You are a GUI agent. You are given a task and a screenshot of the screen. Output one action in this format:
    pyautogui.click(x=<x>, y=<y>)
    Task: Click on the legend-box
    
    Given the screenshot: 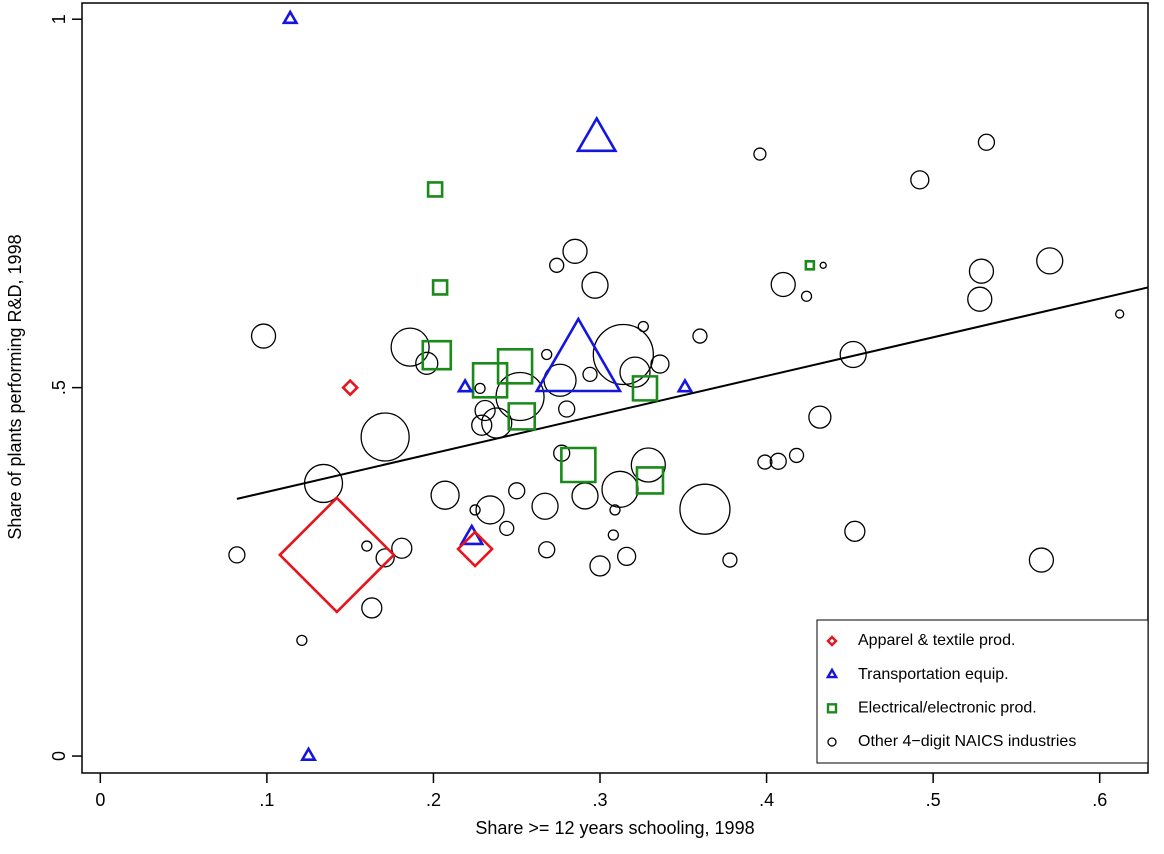 What is the action you would take?
    pyautogui.click(x=982, y=691)
    